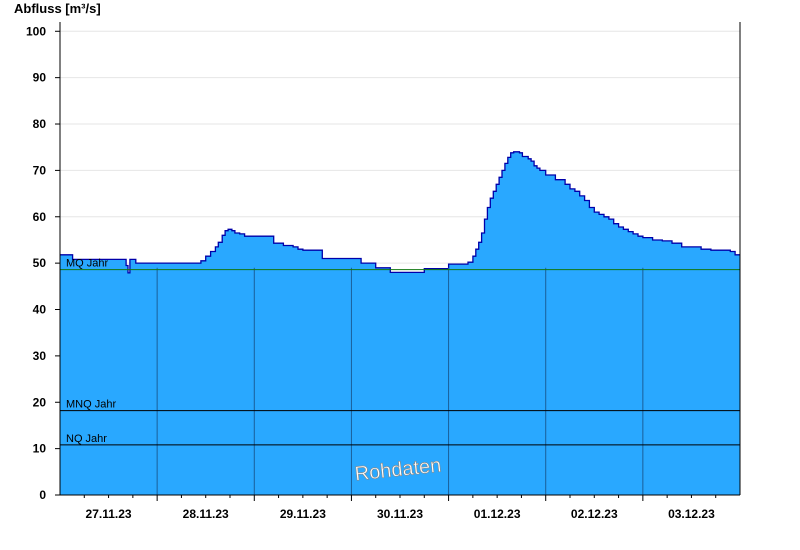  I want to click on x-tick-label: 29.11.23, so click(303, 514).